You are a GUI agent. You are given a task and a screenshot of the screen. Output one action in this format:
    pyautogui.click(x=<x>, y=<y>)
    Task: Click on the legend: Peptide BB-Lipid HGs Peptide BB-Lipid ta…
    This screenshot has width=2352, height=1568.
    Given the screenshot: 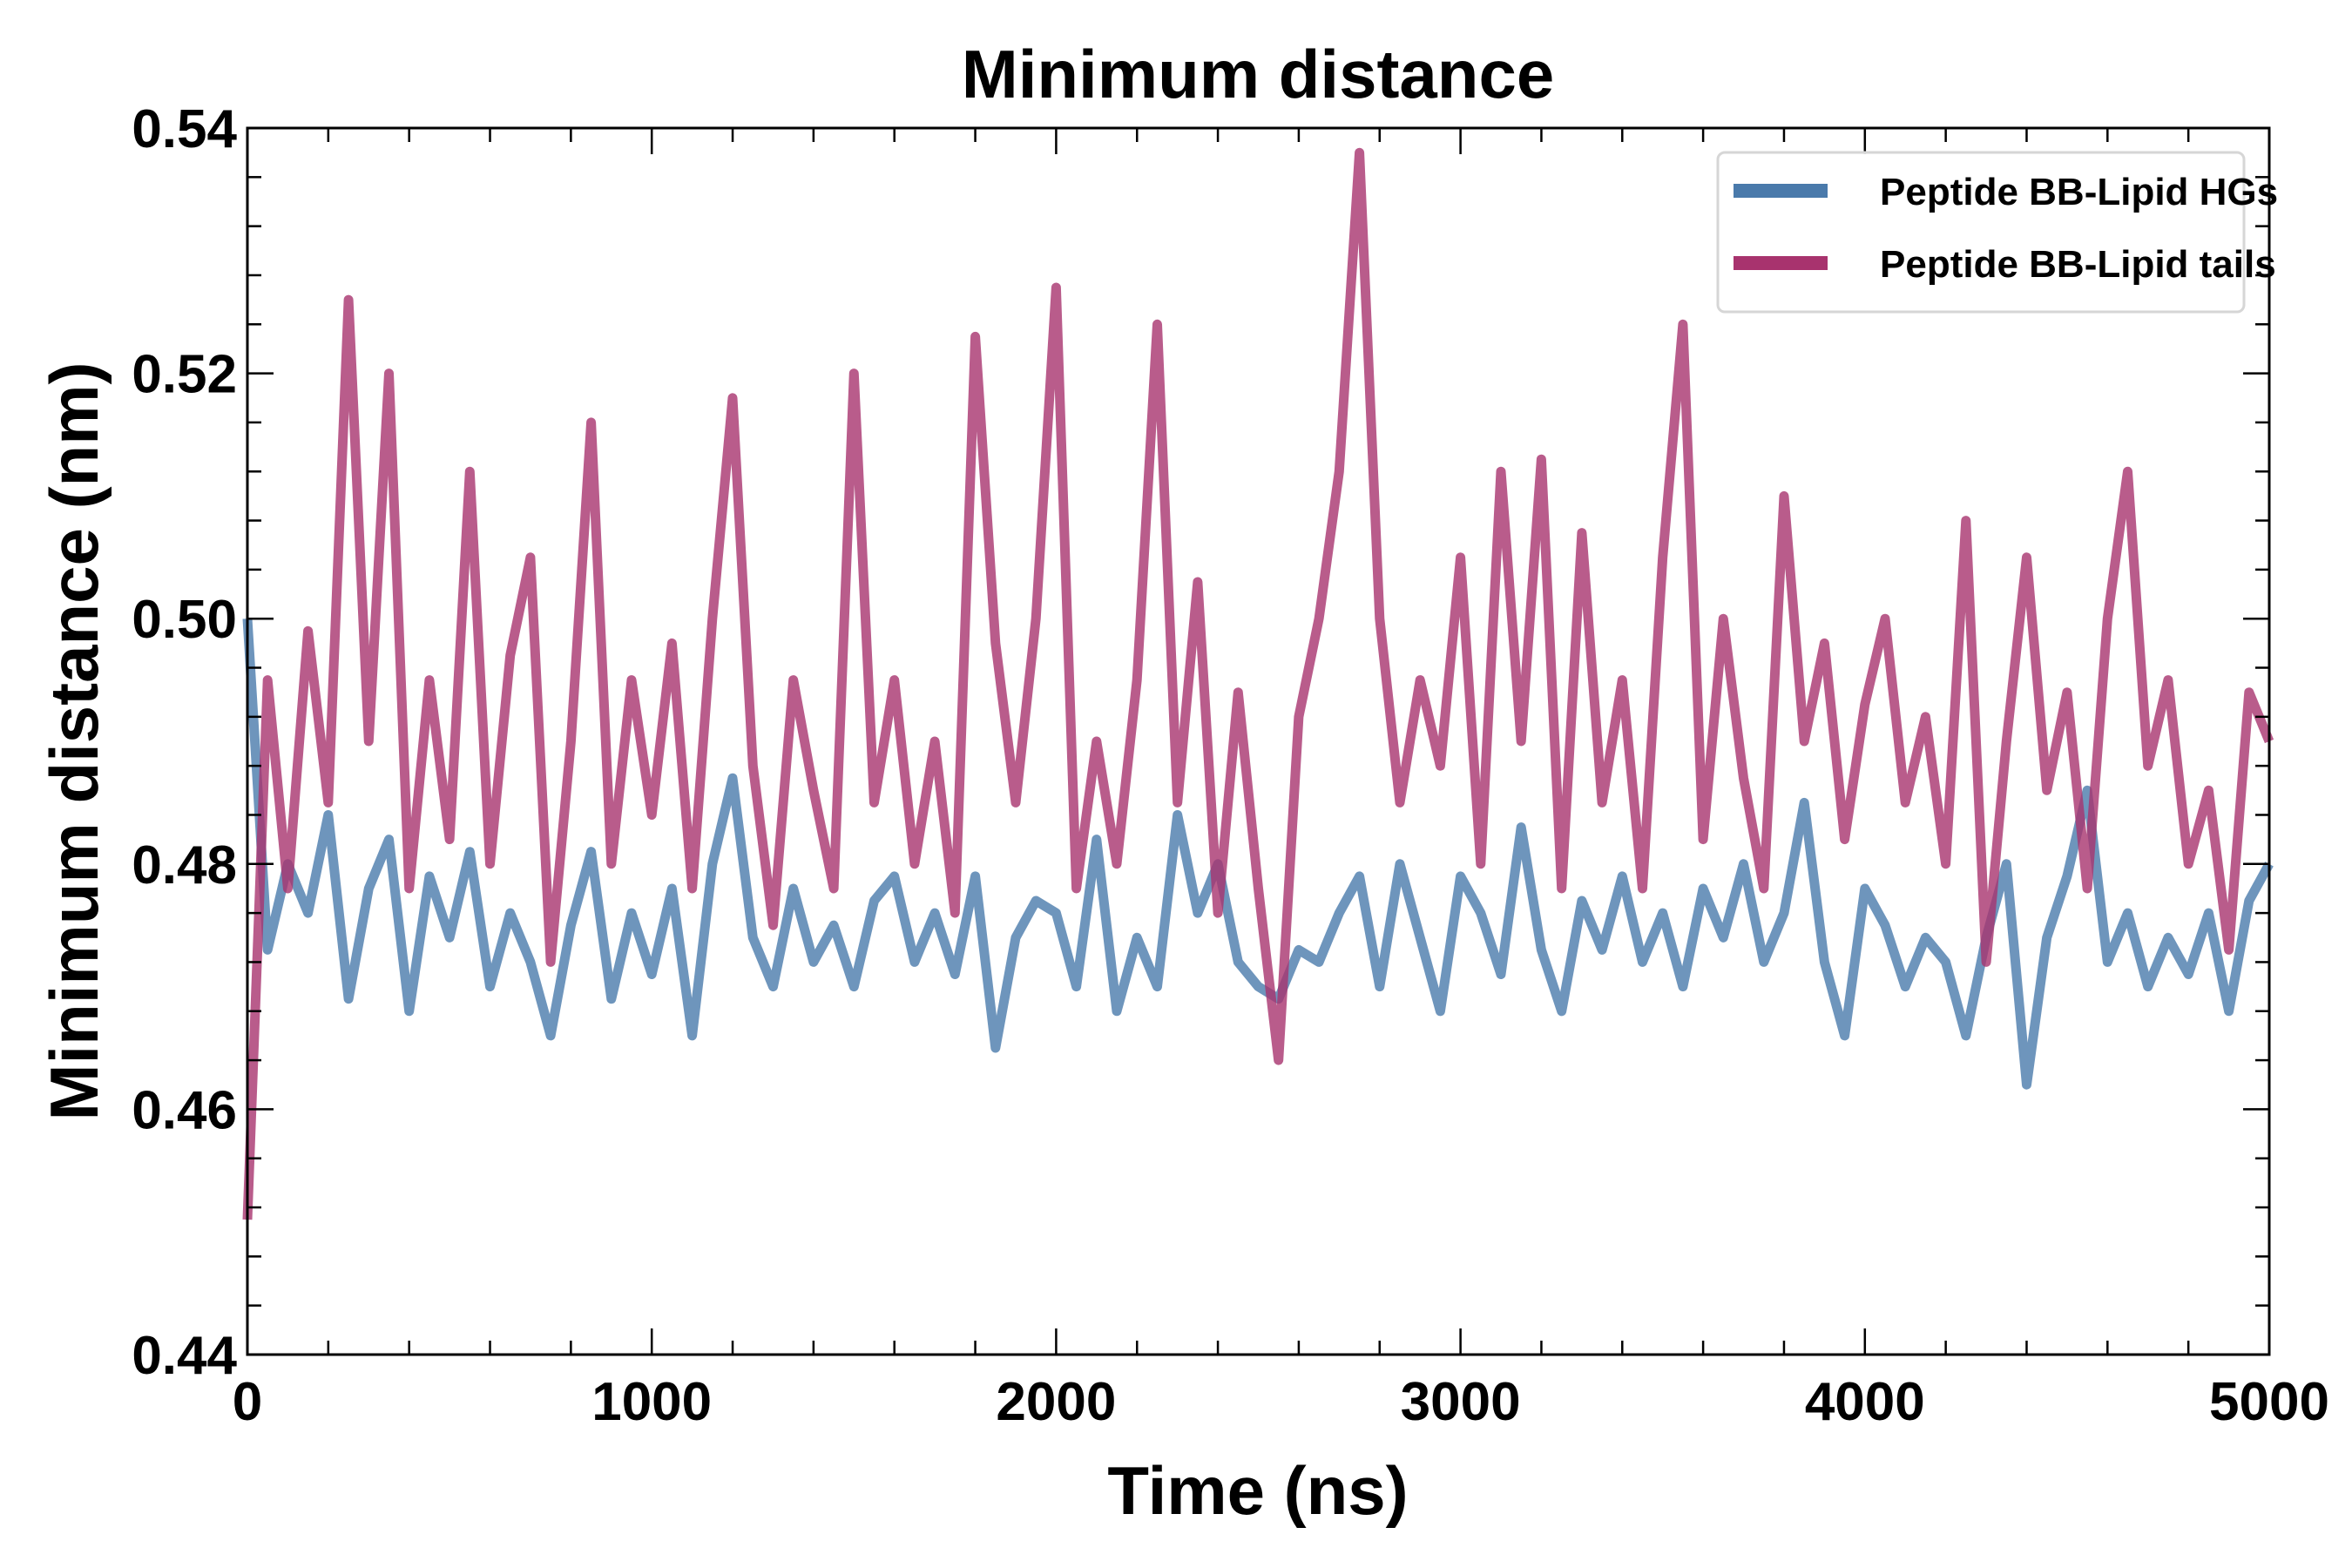 What is the action you would take?
    pyautogui.click(x=1997, y=233)
    